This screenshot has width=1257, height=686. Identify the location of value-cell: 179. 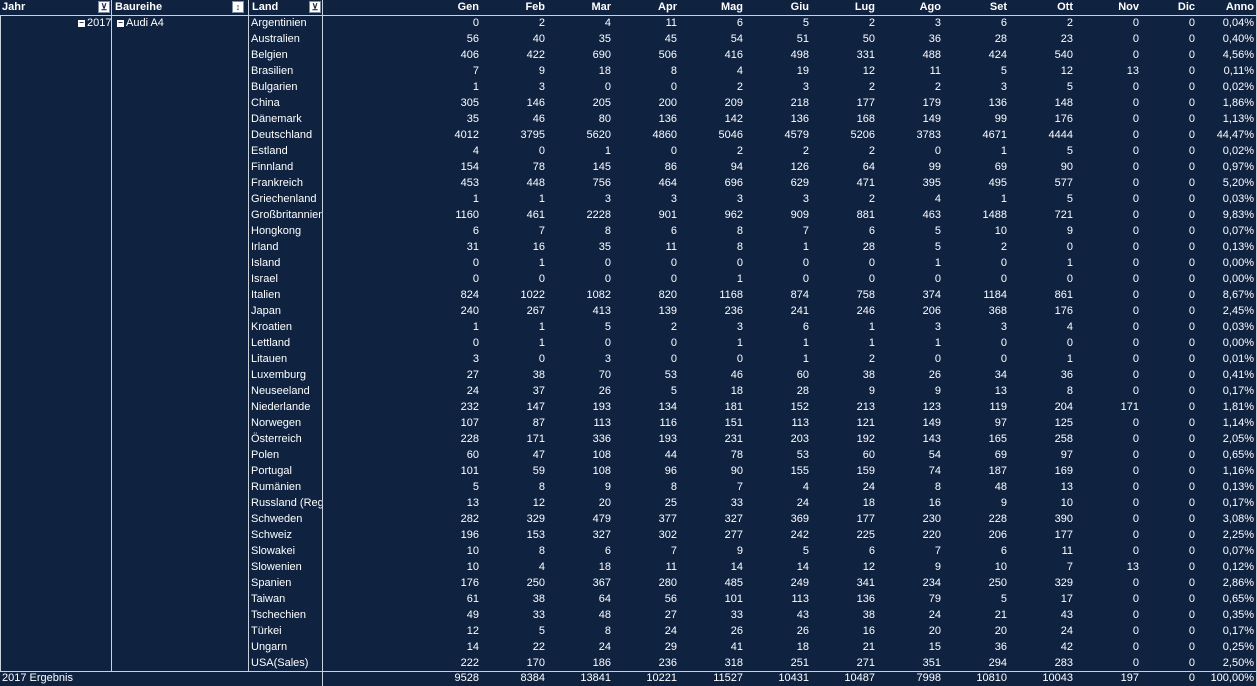
(931, 103).